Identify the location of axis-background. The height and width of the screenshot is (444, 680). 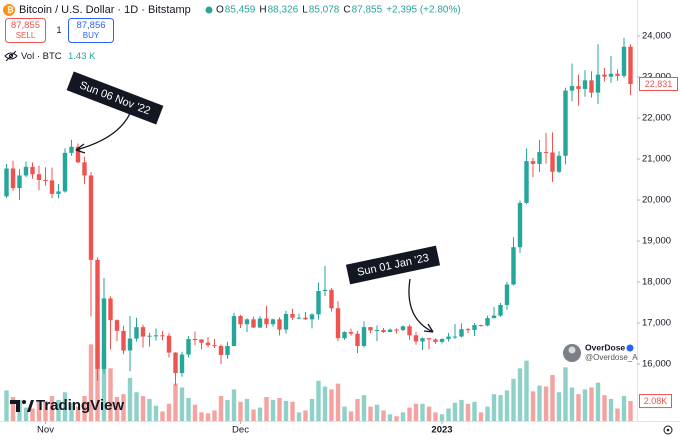
(659, 210).